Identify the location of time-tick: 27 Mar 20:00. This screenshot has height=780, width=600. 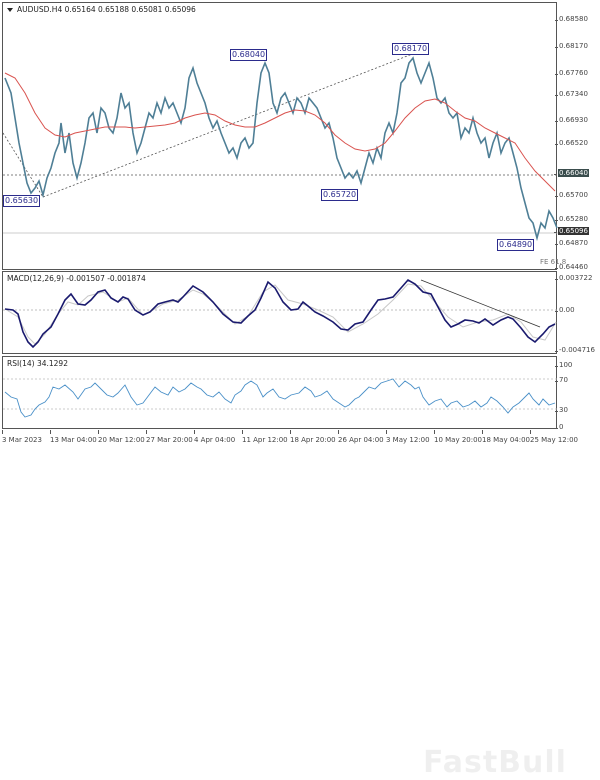
(169, 437).